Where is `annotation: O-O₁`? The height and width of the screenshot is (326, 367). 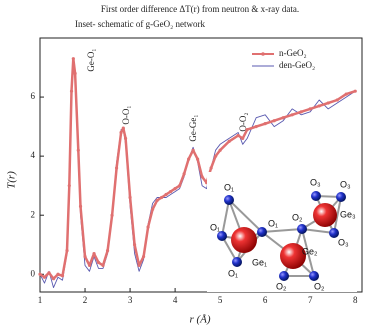
annotation: O-O₁ is located at coordinates (126, 114).